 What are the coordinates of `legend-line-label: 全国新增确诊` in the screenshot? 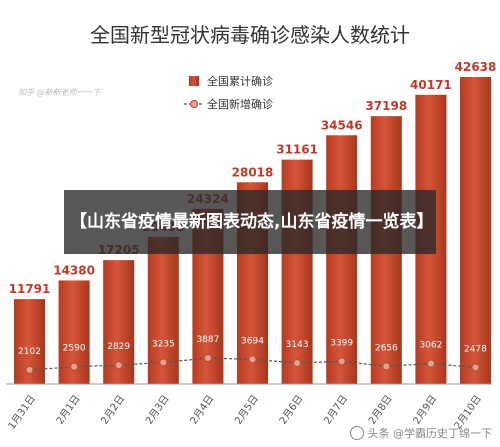 It's located at (240, 104).